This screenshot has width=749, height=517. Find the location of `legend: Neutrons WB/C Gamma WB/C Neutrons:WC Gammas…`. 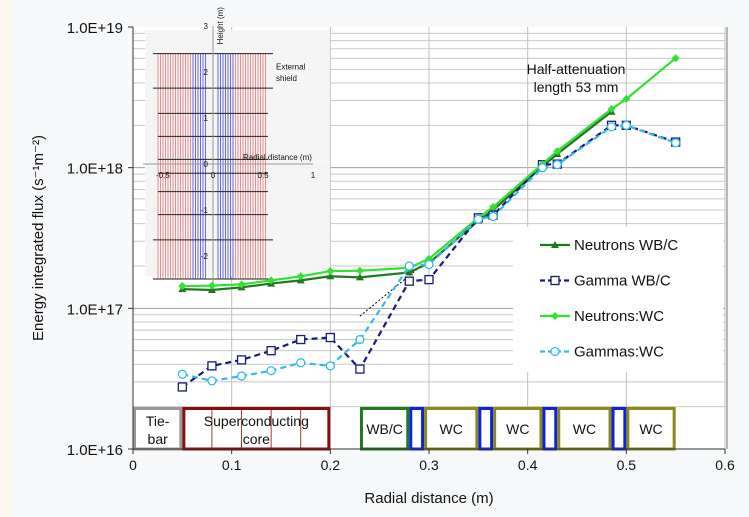

legend: Neutrons WB/C Gamma WB/C Neutrons:WC Gammas… is located at coordinates (618, 299).